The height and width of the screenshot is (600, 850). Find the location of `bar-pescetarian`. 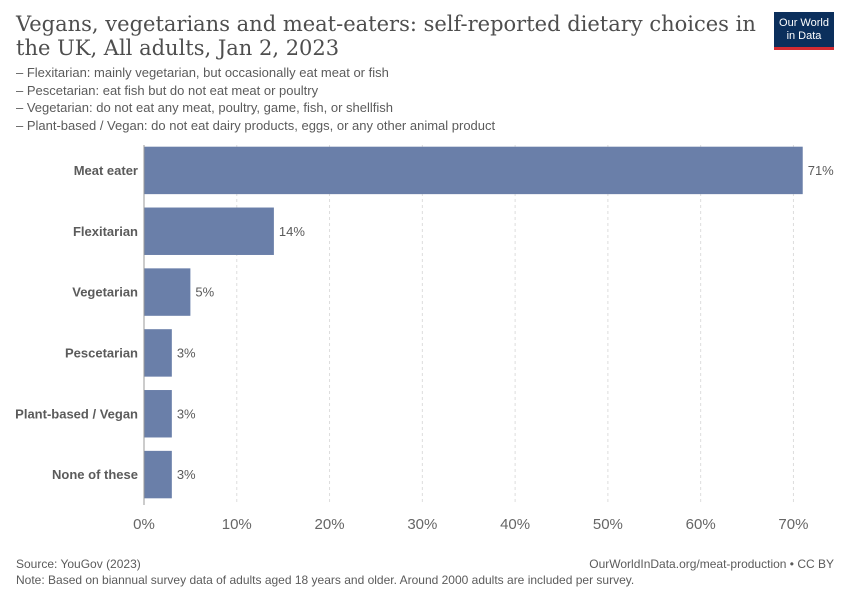

bar-pescetarian is located at coordinates (158, 353).